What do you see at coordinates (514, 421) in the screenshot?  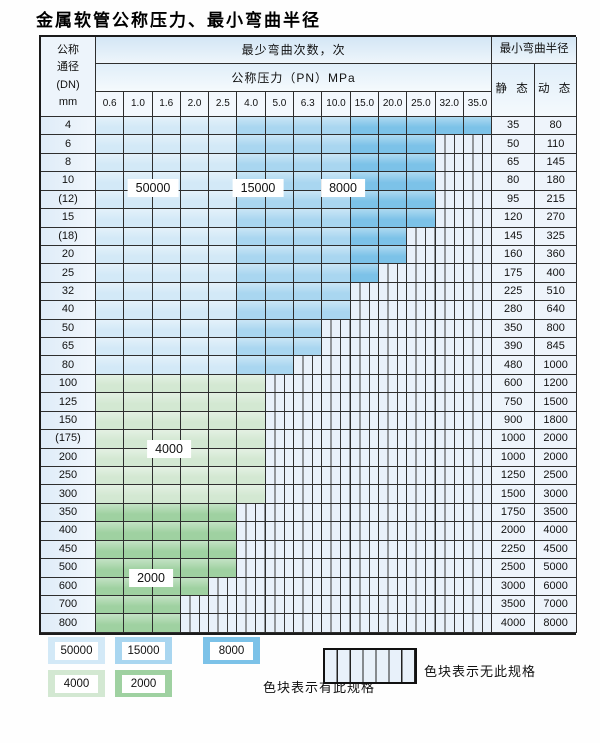 I see `static-value-cell: 900` at bounding box center [514, 421].